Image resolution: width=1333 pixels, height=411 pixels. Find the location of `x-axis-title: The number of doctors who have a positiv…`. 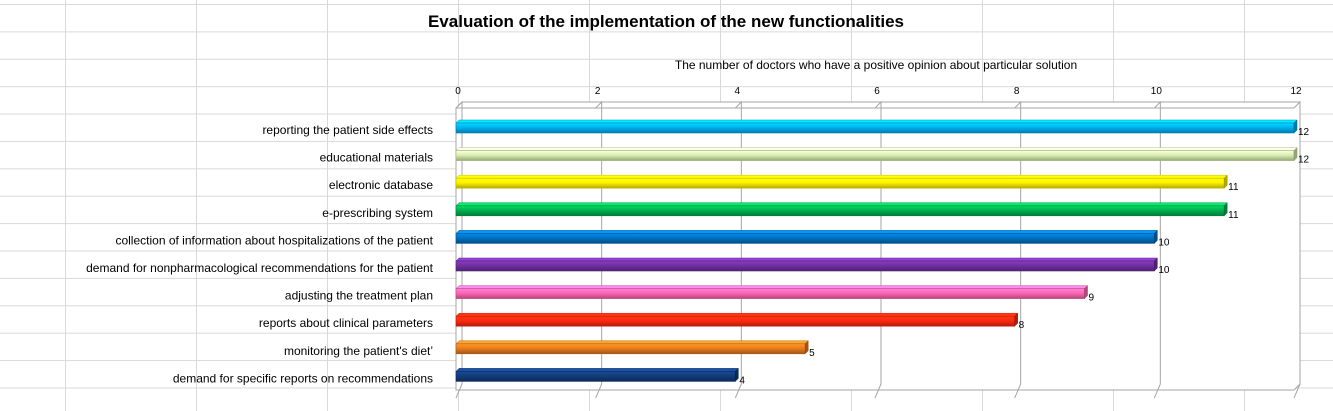

x-axis-title: The number of doctors who have a positiv… is located at coordinates (876, 65).